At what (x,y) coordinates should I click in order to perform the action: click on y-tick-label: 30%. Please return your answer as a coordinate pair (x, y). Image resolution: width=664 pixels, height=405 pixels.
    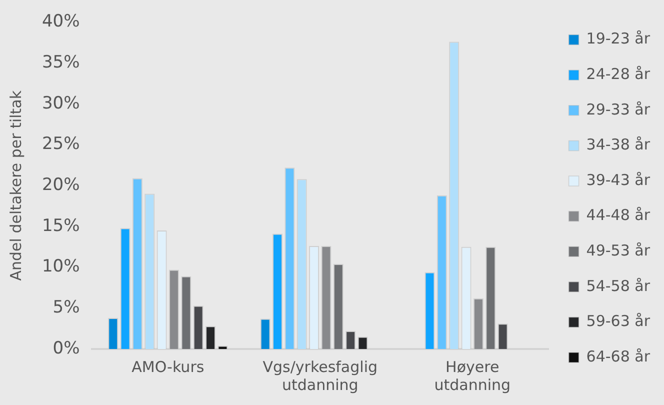
    Looking at the image, I should click on (61, 103).